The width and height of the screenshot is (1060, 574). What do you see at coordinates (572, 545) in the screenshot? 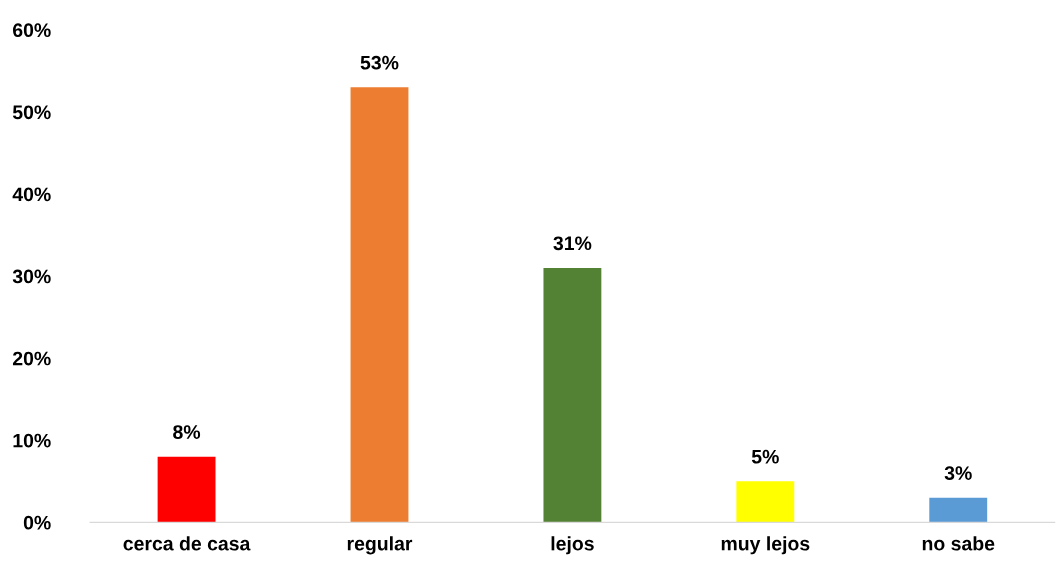
I see `x-tick-label: lejos` at bounding box center [572, 545].